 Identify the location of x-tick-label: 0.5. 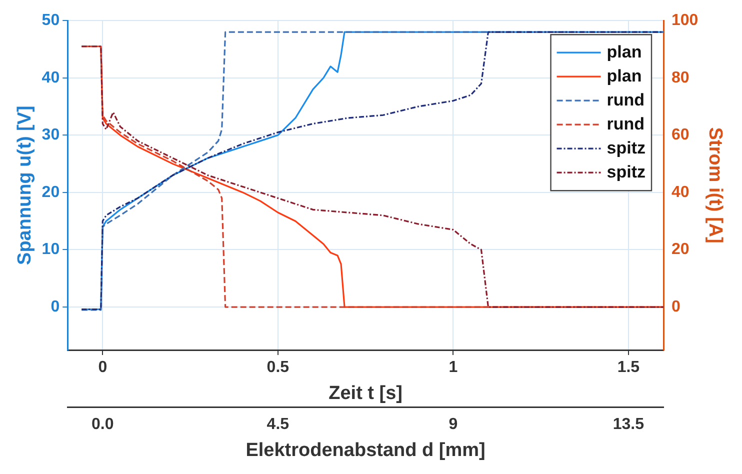
(278, 367).